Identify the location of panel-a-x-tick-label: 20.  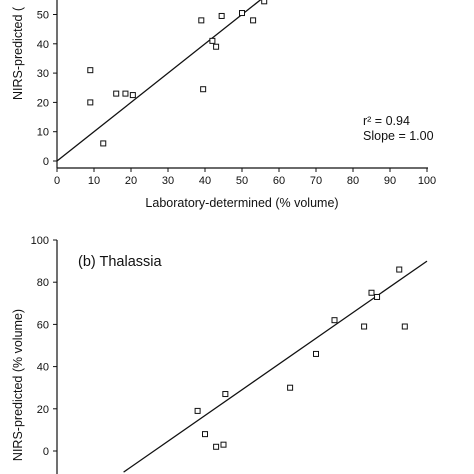
(131, 181).